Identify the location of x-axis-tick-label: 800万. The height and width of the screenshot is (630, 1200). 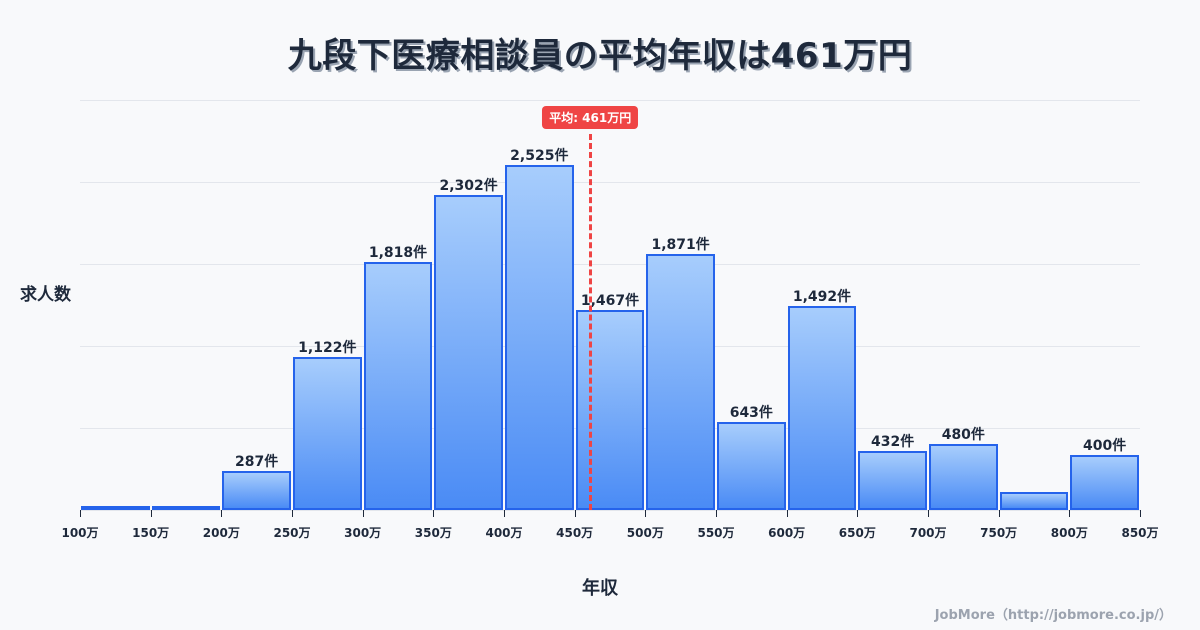
(1069, 533).